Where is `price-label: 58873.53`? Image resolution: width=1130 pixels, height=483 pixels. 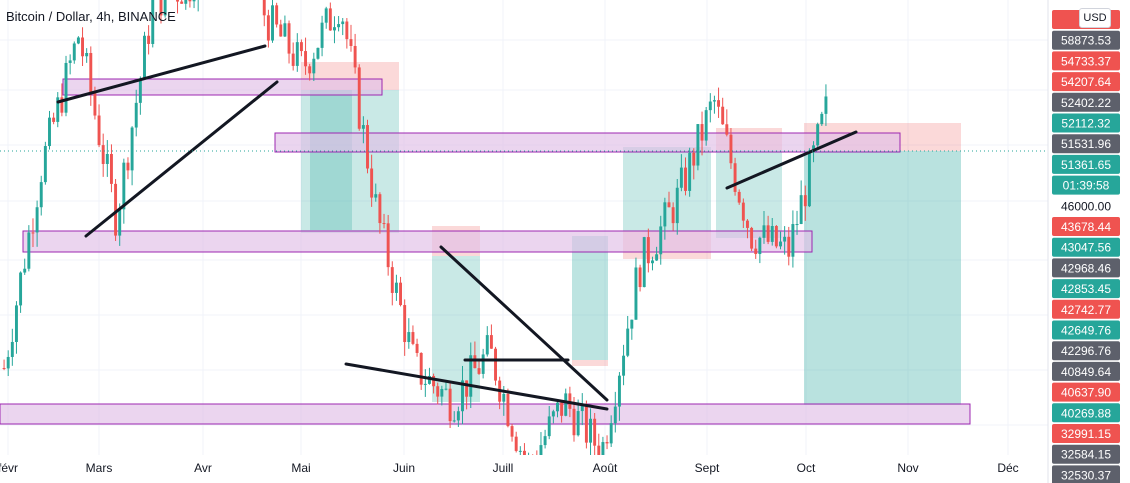 price-label: 58873.53 is located at coordinates (1086, 41).